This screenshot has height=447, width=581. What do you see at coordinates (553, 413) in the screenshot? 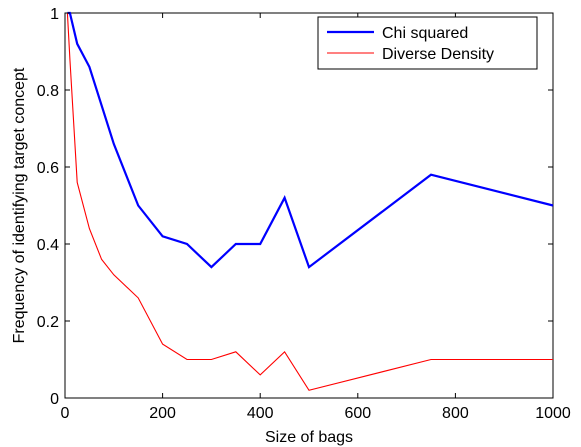
I see `x-tick-label: 1000` at bounding box center [553, 413].